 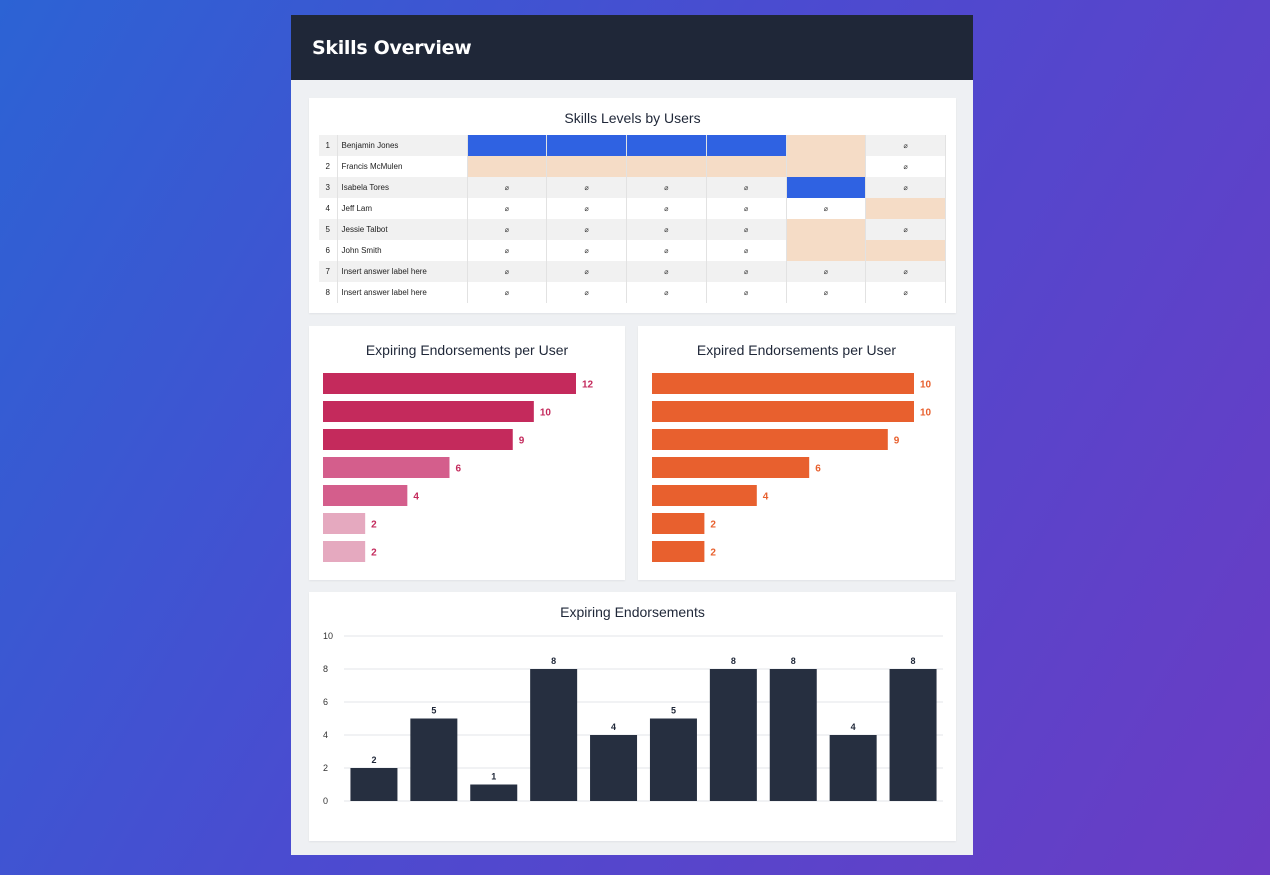 What do you see at coordinates (328, 187) in the screenshot?
I see `row-index: 3` at bounding box center [328, 187].